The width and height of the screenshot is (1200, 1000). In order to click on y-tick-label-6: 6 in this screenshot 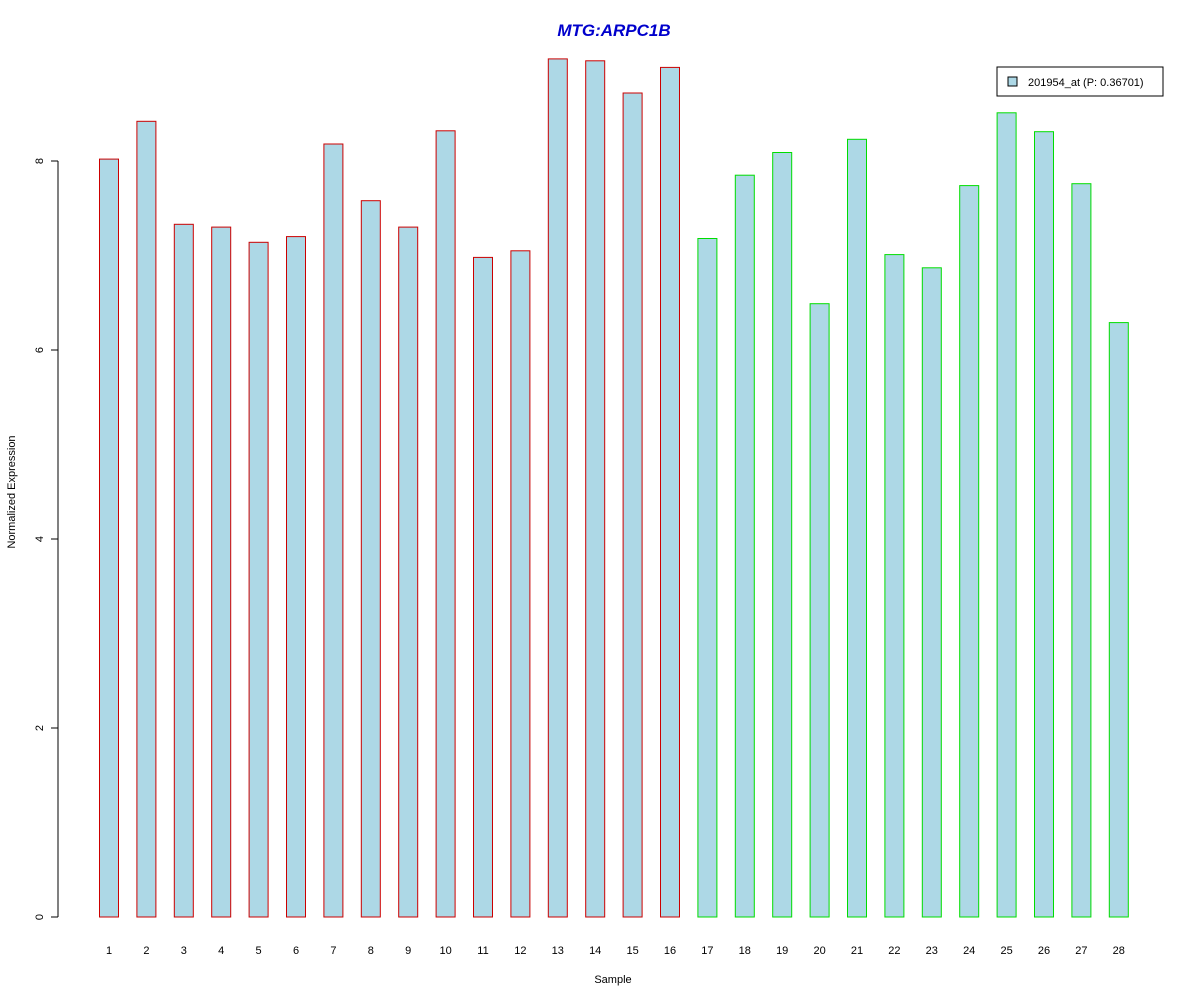, I will do `click(40, 350)`.